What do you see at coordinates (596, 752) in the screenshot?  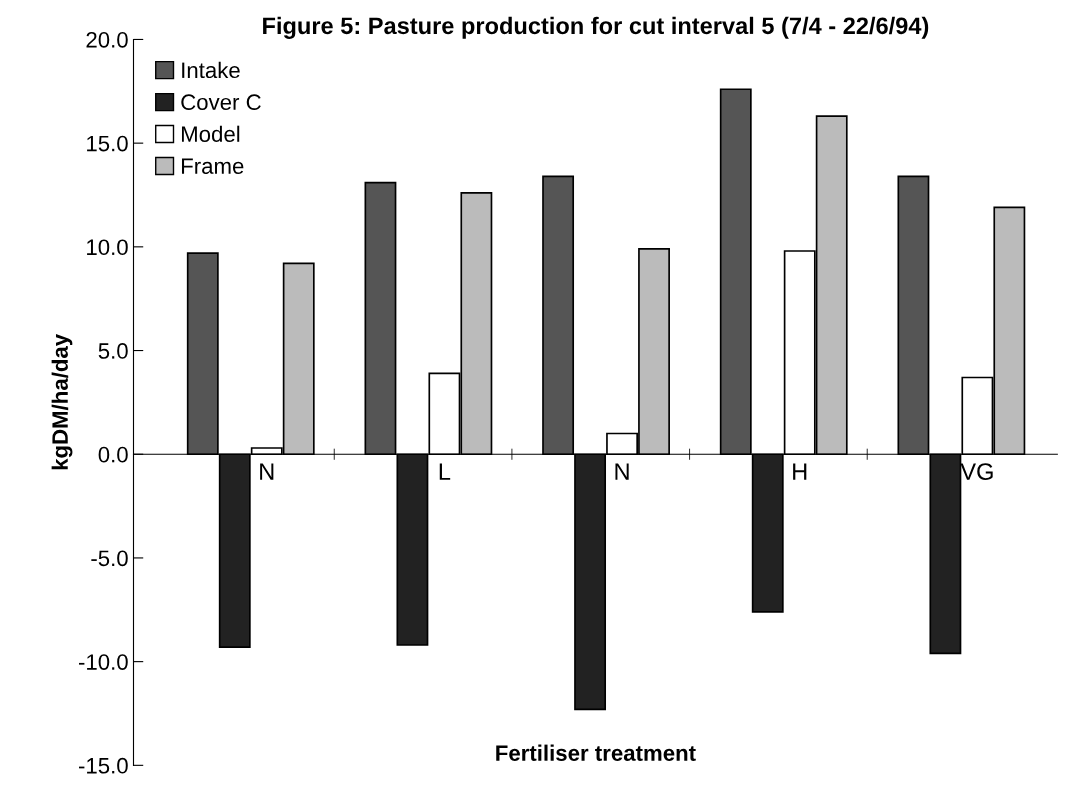 I see `x-axis-title: Fertiliser treatment` at bounding box center [596, 752].